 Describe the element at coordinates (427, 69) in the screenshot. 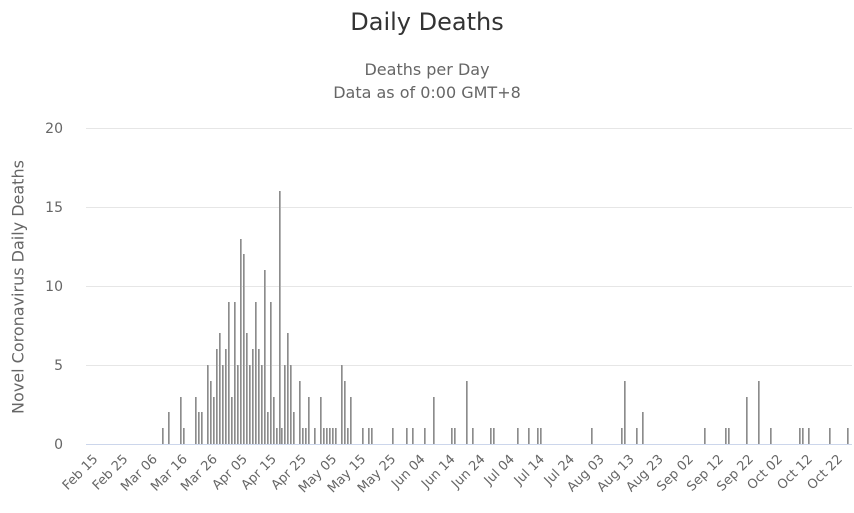

I see `chart-subtitle: Deaths per Day` at that location.